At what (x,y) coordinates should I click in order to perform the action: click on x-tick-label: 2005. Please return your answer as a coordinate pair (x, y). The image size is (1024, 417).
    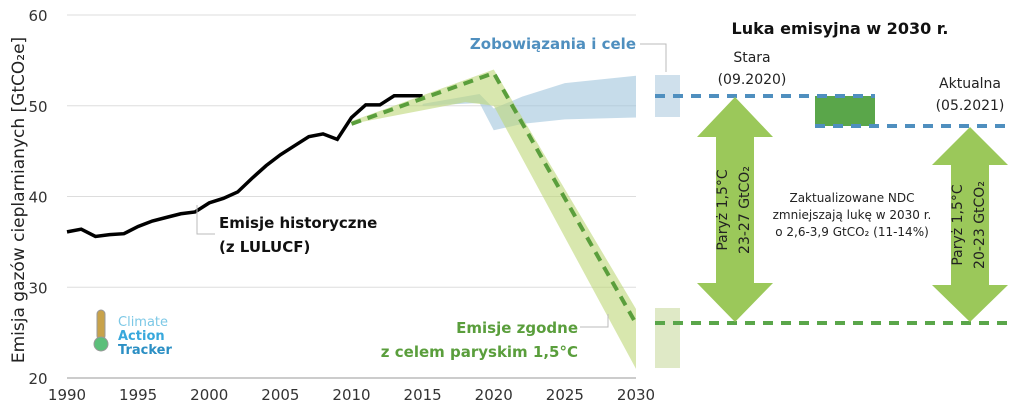
    Looking at the image, I should click on (280, 395).